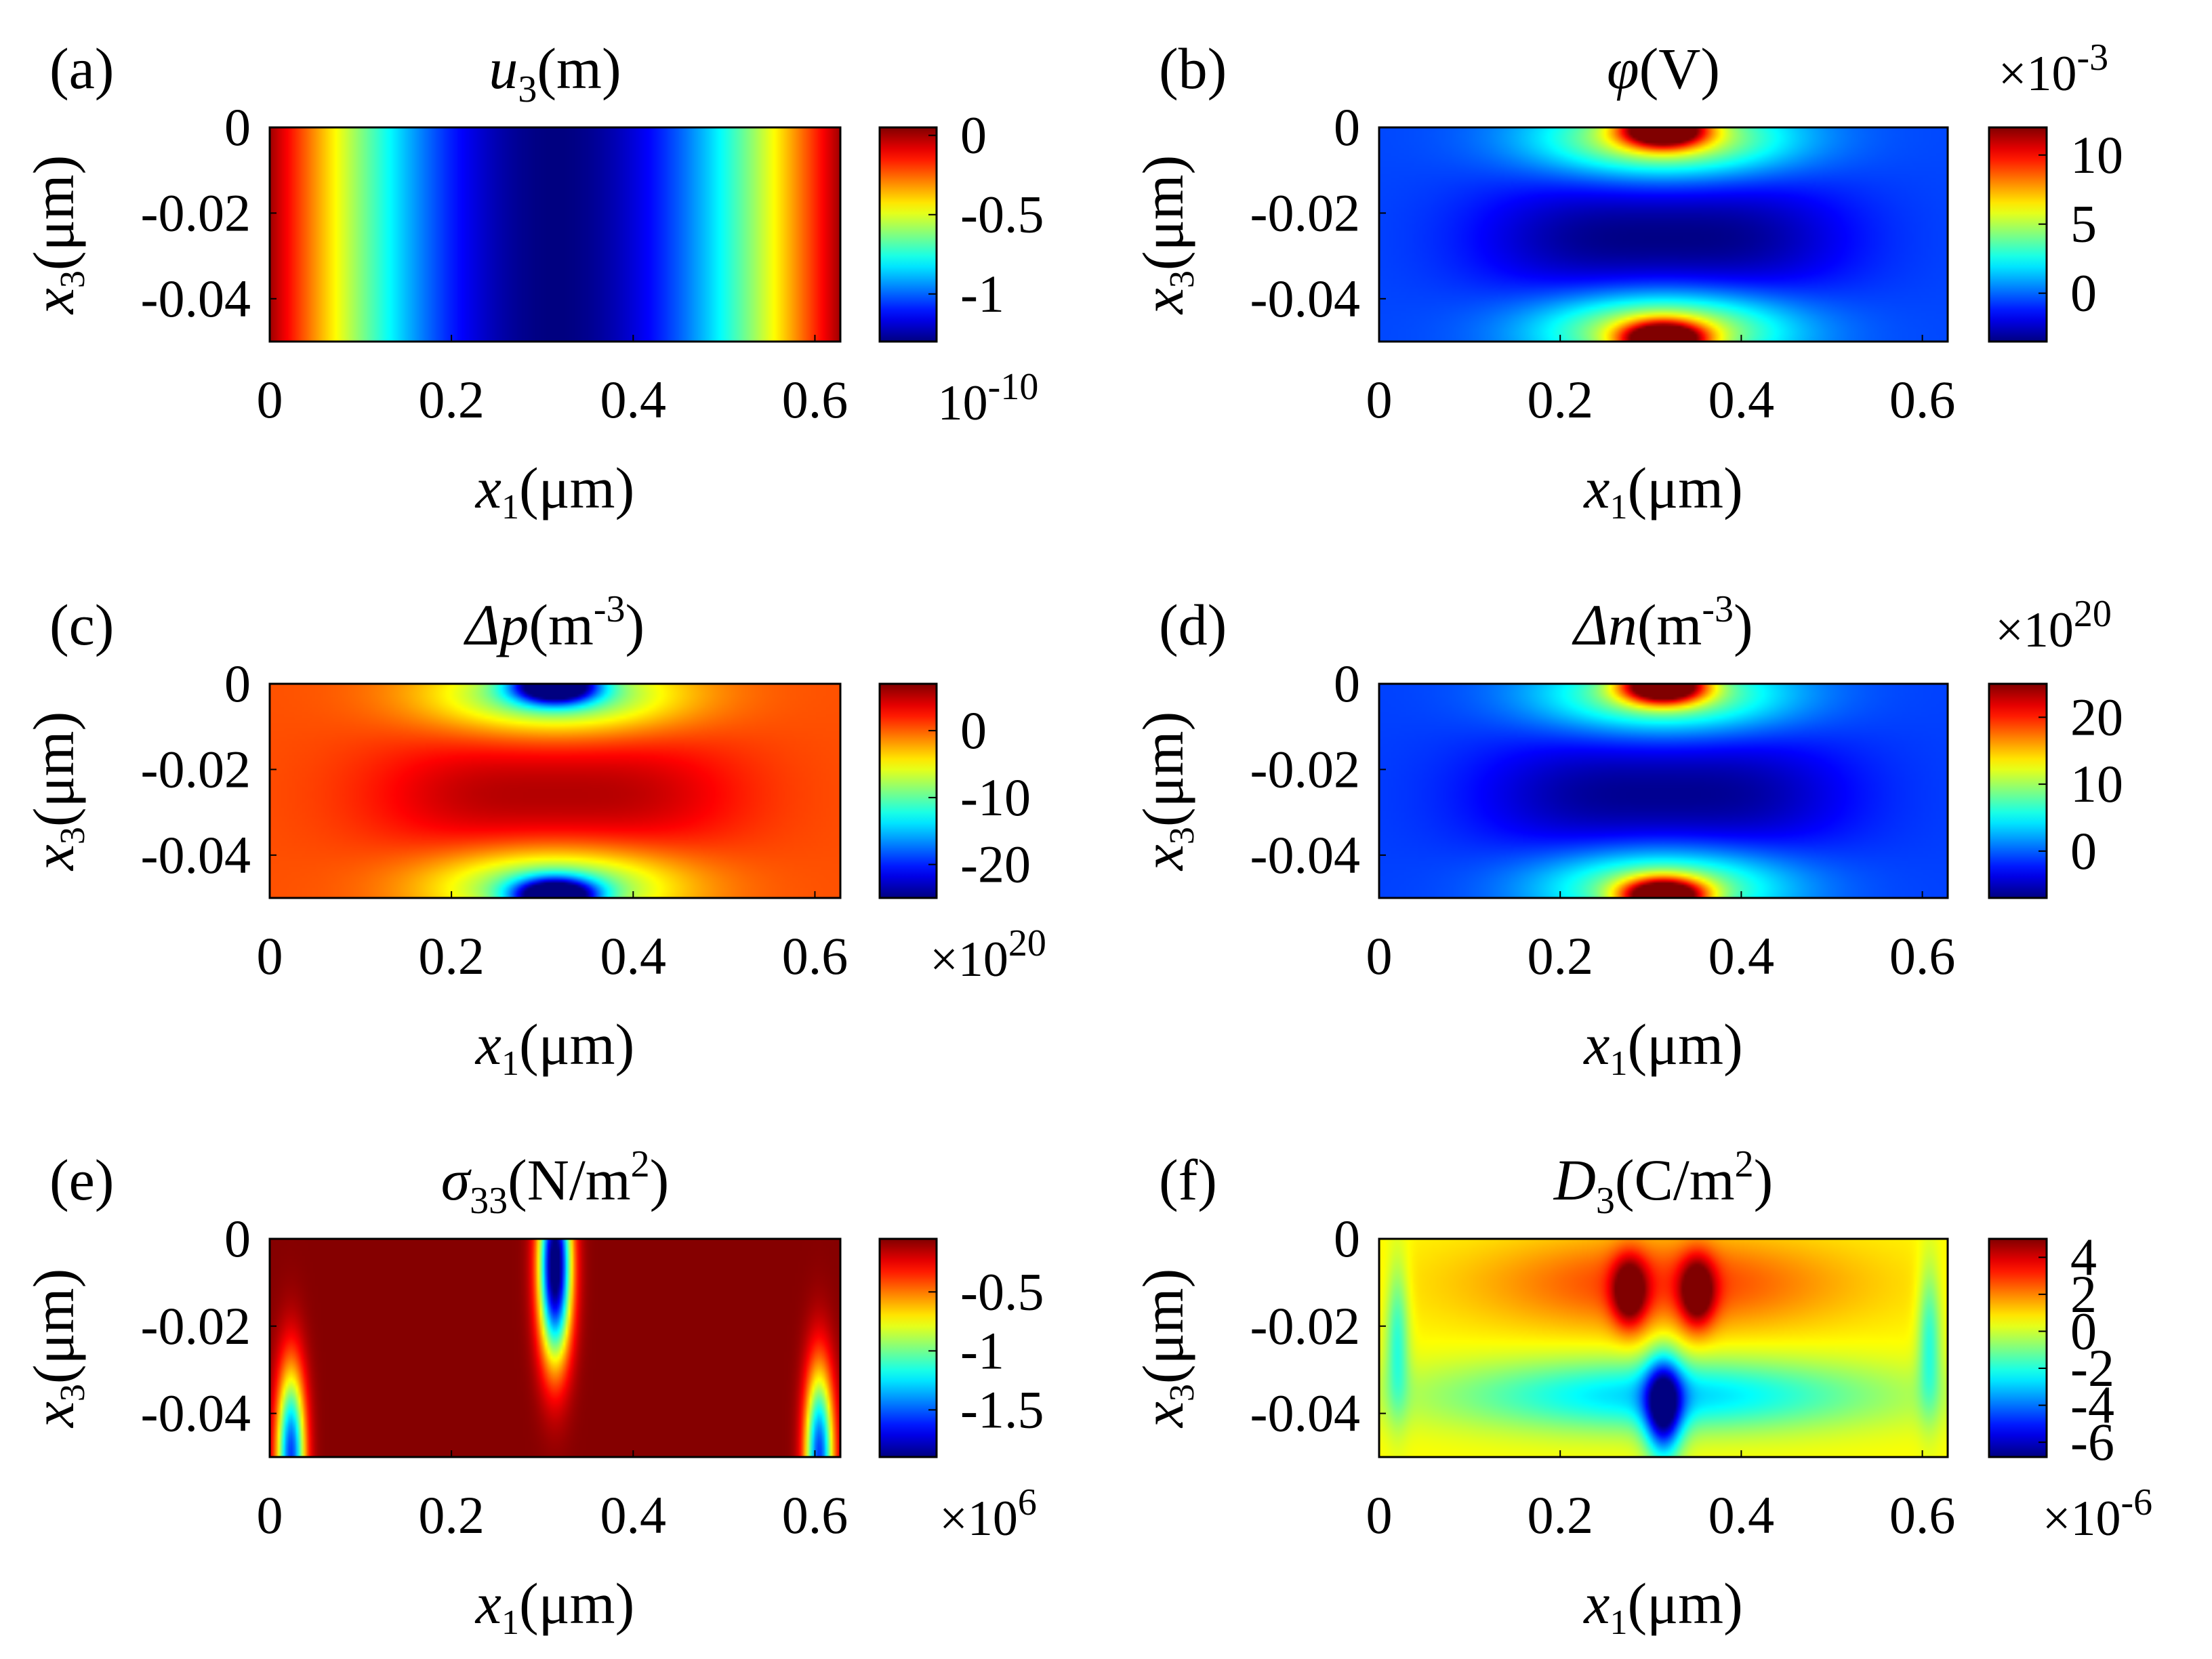  Describe the element at coordinates (2093, 58) in the screenshot. I see `colorbar-exponent-power: -3` at that location.